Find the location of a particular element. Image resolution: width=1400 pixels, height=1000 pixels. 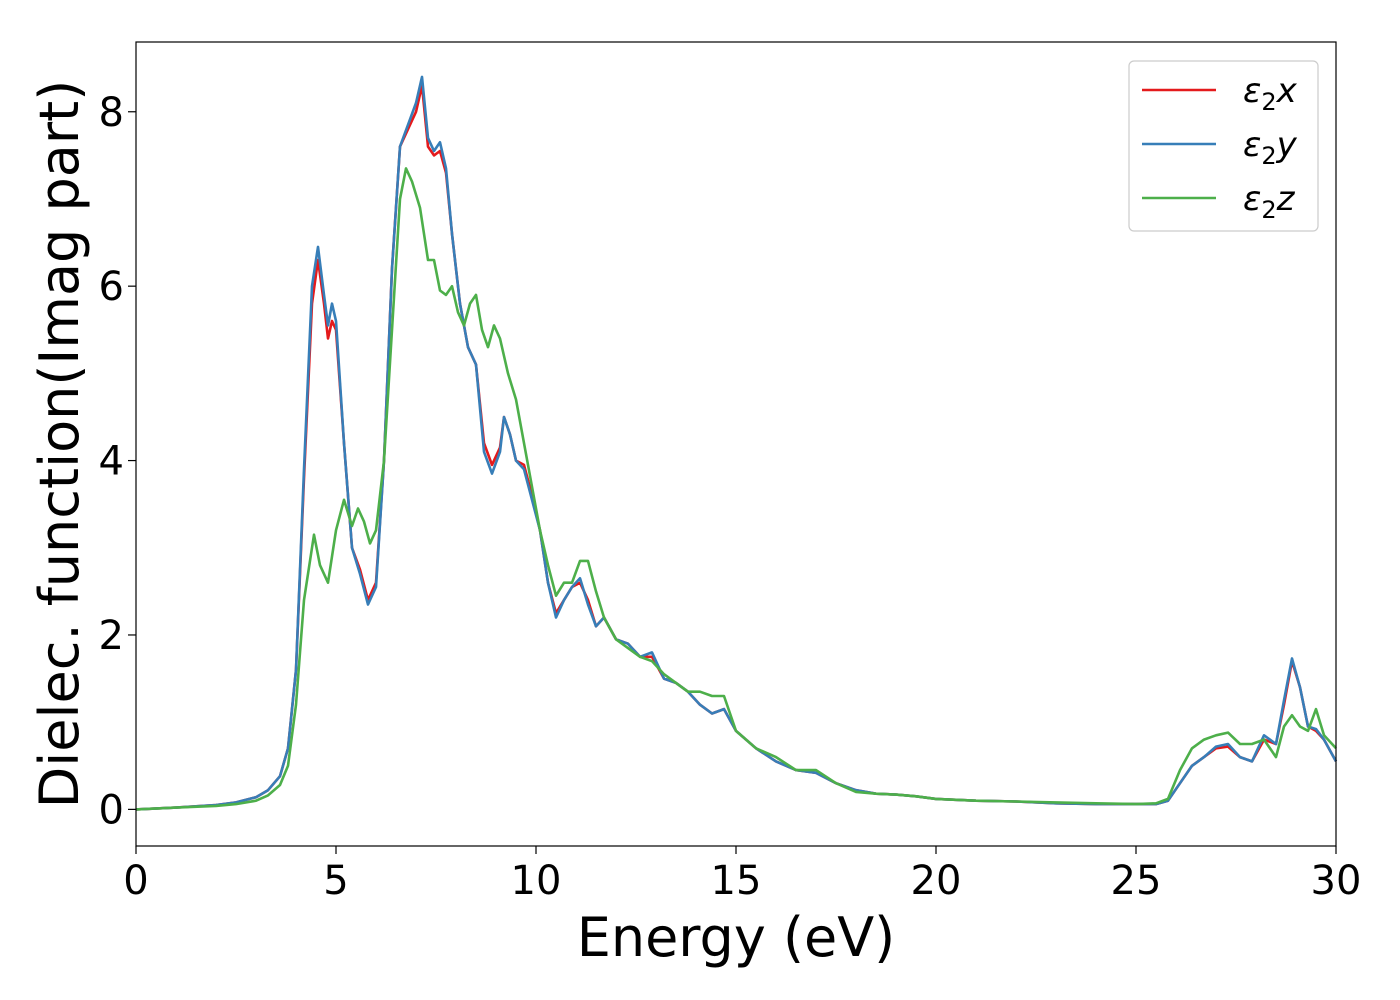

x-tick-label: 15 is located at coordinates (736, 881).